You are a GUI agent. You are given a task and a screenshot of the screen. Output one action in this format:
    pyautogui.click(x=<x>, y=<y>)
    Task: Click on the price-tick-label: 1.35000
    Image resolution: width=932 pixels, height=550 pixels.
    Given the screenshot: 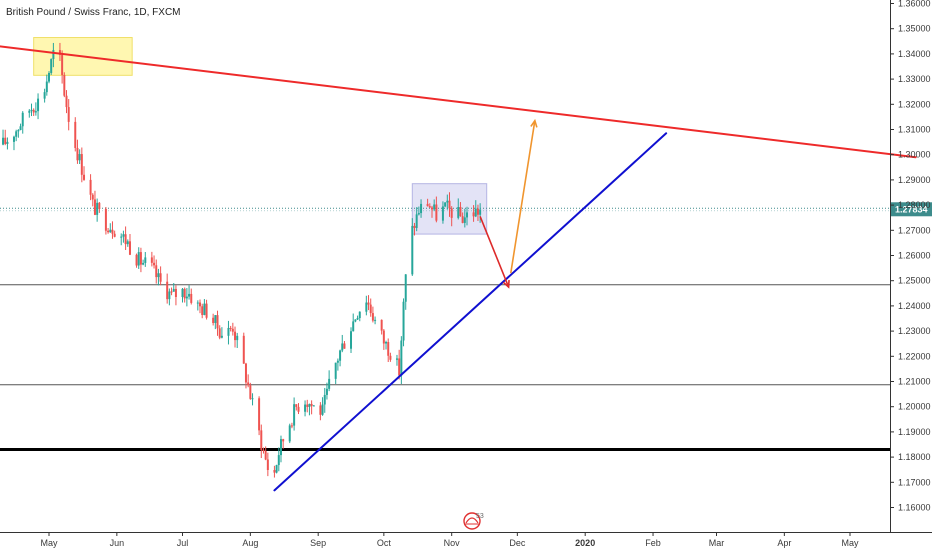 What is the action you would take?
    pyautogui.click(x=914, y=29)
    